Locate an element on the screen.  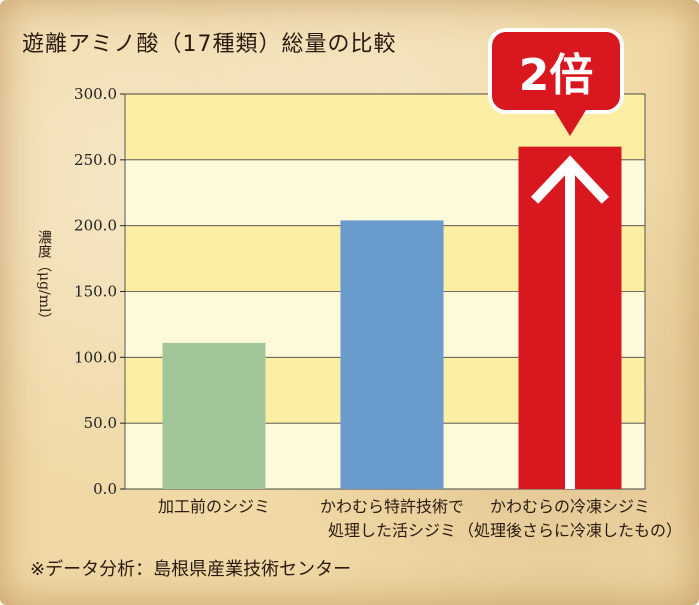
y-tick-label: 200.0 is located at coordinates (95, 226).